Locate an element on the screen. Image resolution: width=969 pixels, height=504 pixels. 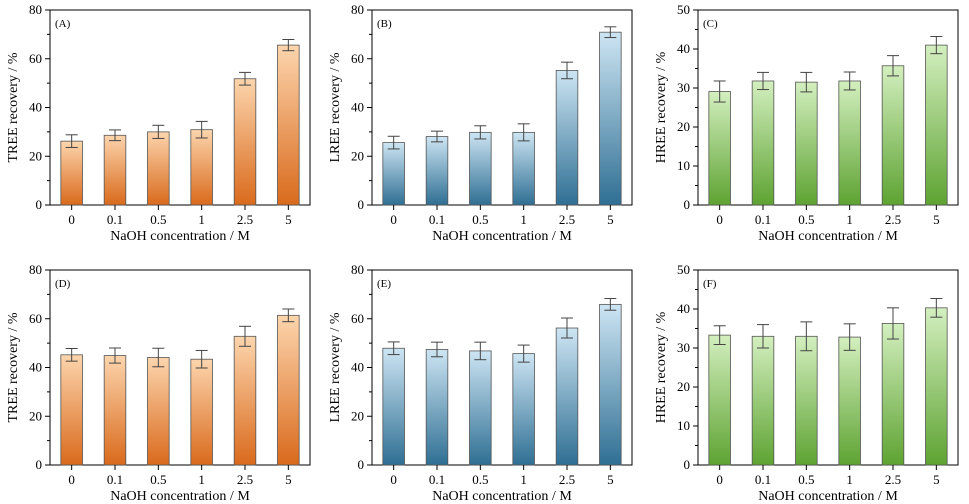
x-tick-label: 0 is located at coordinates (71, 219).